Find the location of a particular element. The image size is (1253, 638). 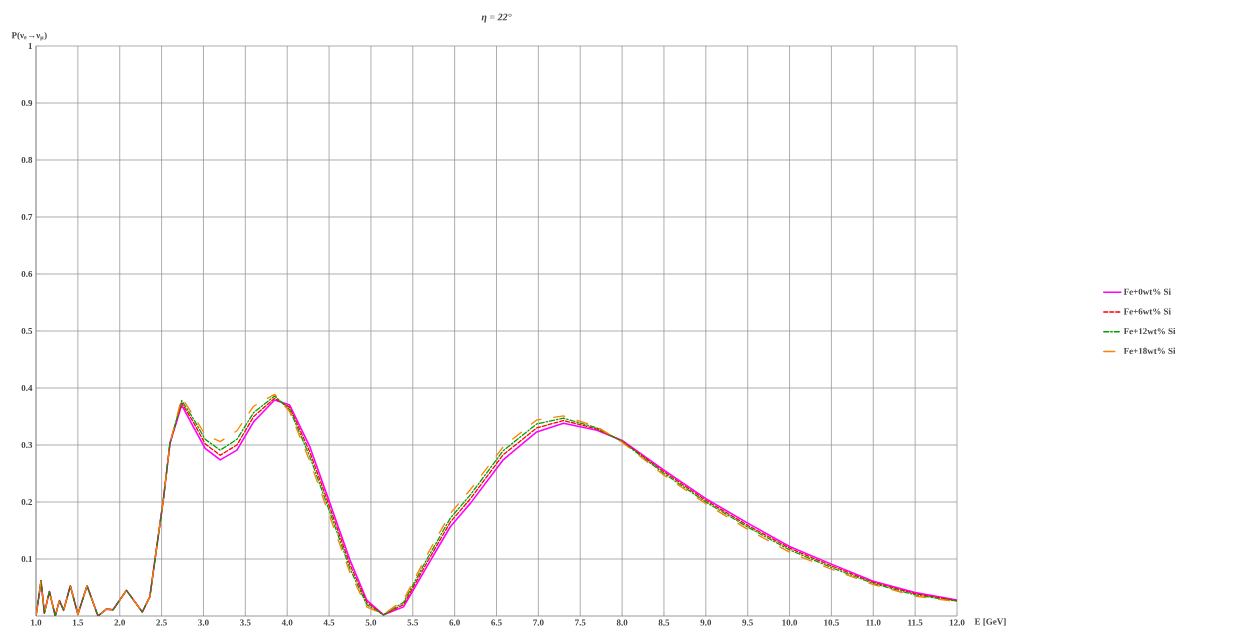

x-tick-label: 4.0 is located at coordinates (287, 622).